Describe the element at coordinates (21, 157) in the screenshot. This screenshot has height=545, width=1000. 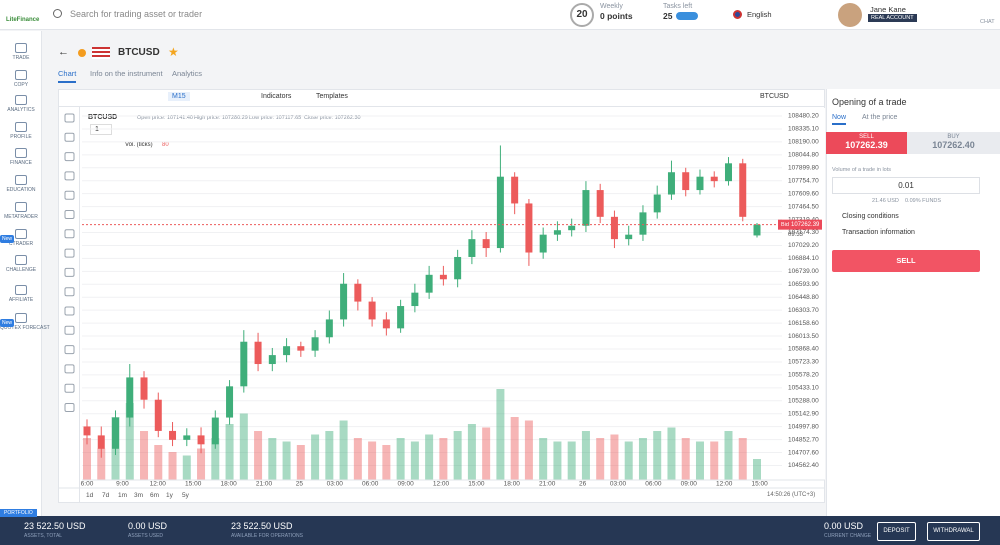
I see `sidebar-item: FINANCE` at that location.